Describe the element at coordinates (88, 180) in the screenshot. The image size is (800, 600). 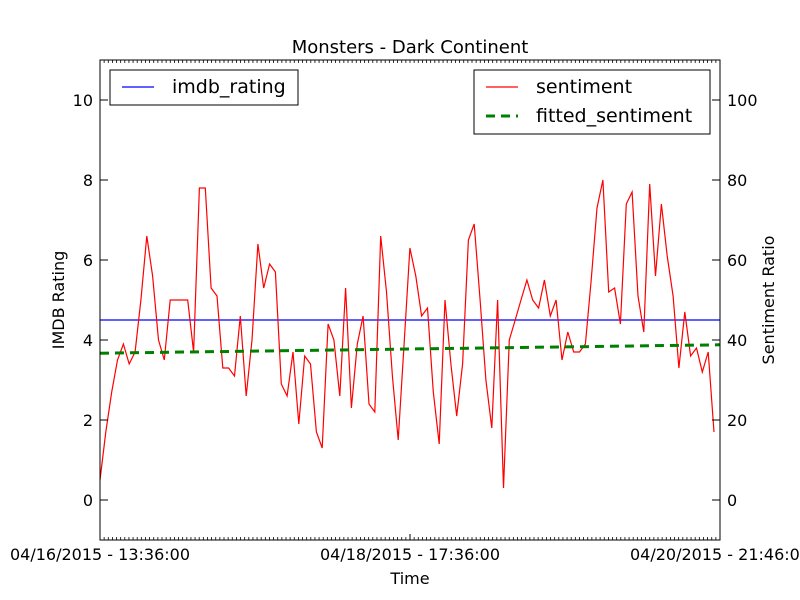
I see `y-tick-label-left-8: 8` at that location.